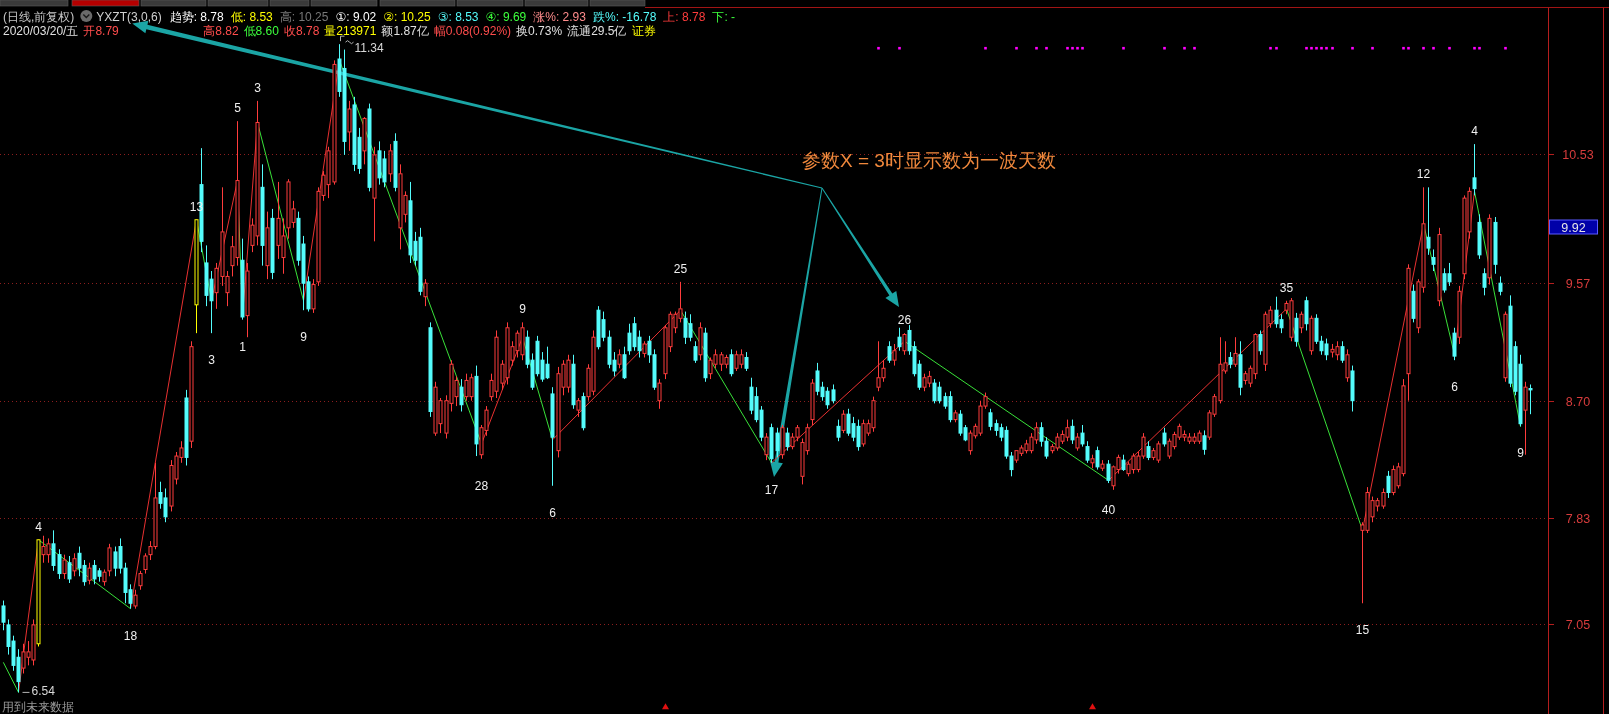 The image size is (1609, 714). I want to click on annotation: ④: 9.69, so click(506, 16).